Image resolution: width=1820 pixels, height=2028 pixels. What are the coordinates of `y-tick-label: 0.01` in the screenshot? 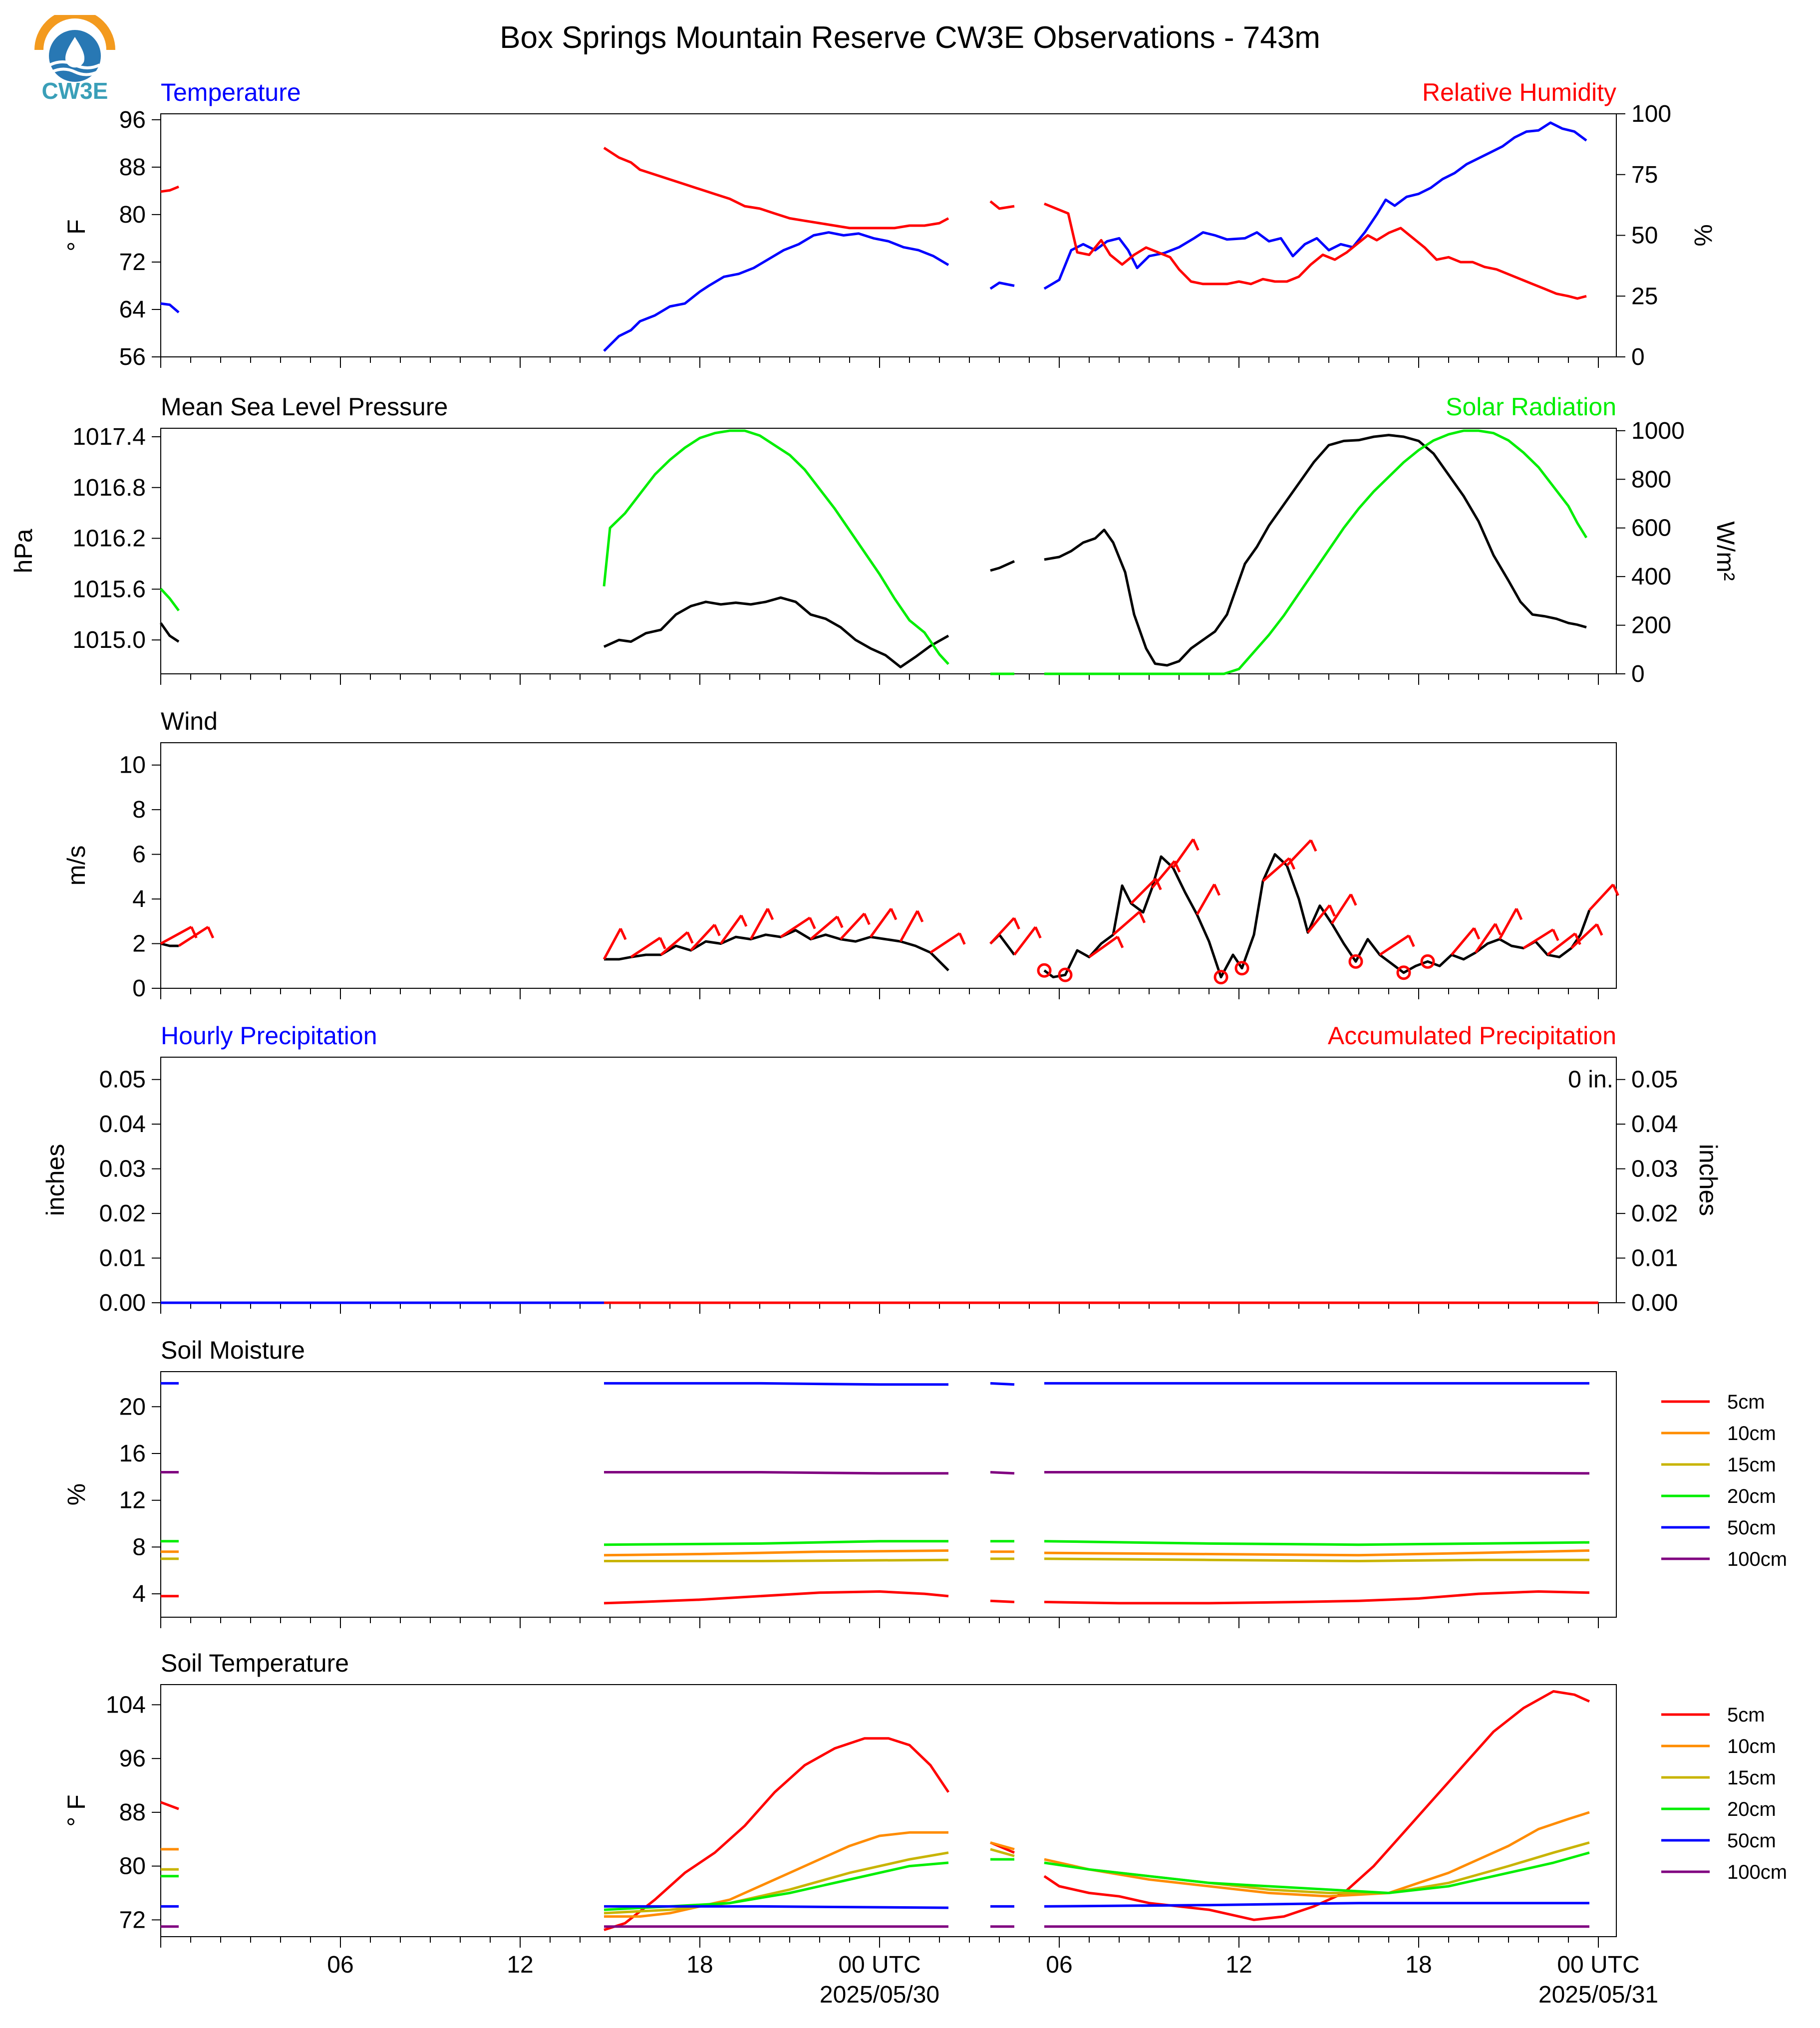 It's located at (122, 1258).